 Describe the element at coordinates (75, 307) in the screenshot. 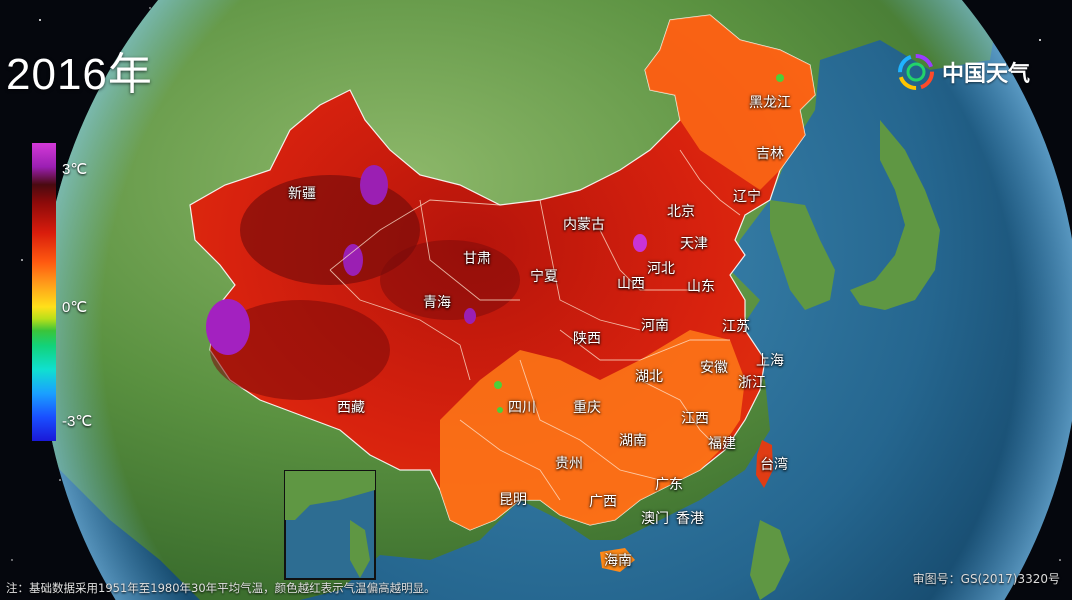

I see `legend-mid-label: 0℃` at that location.